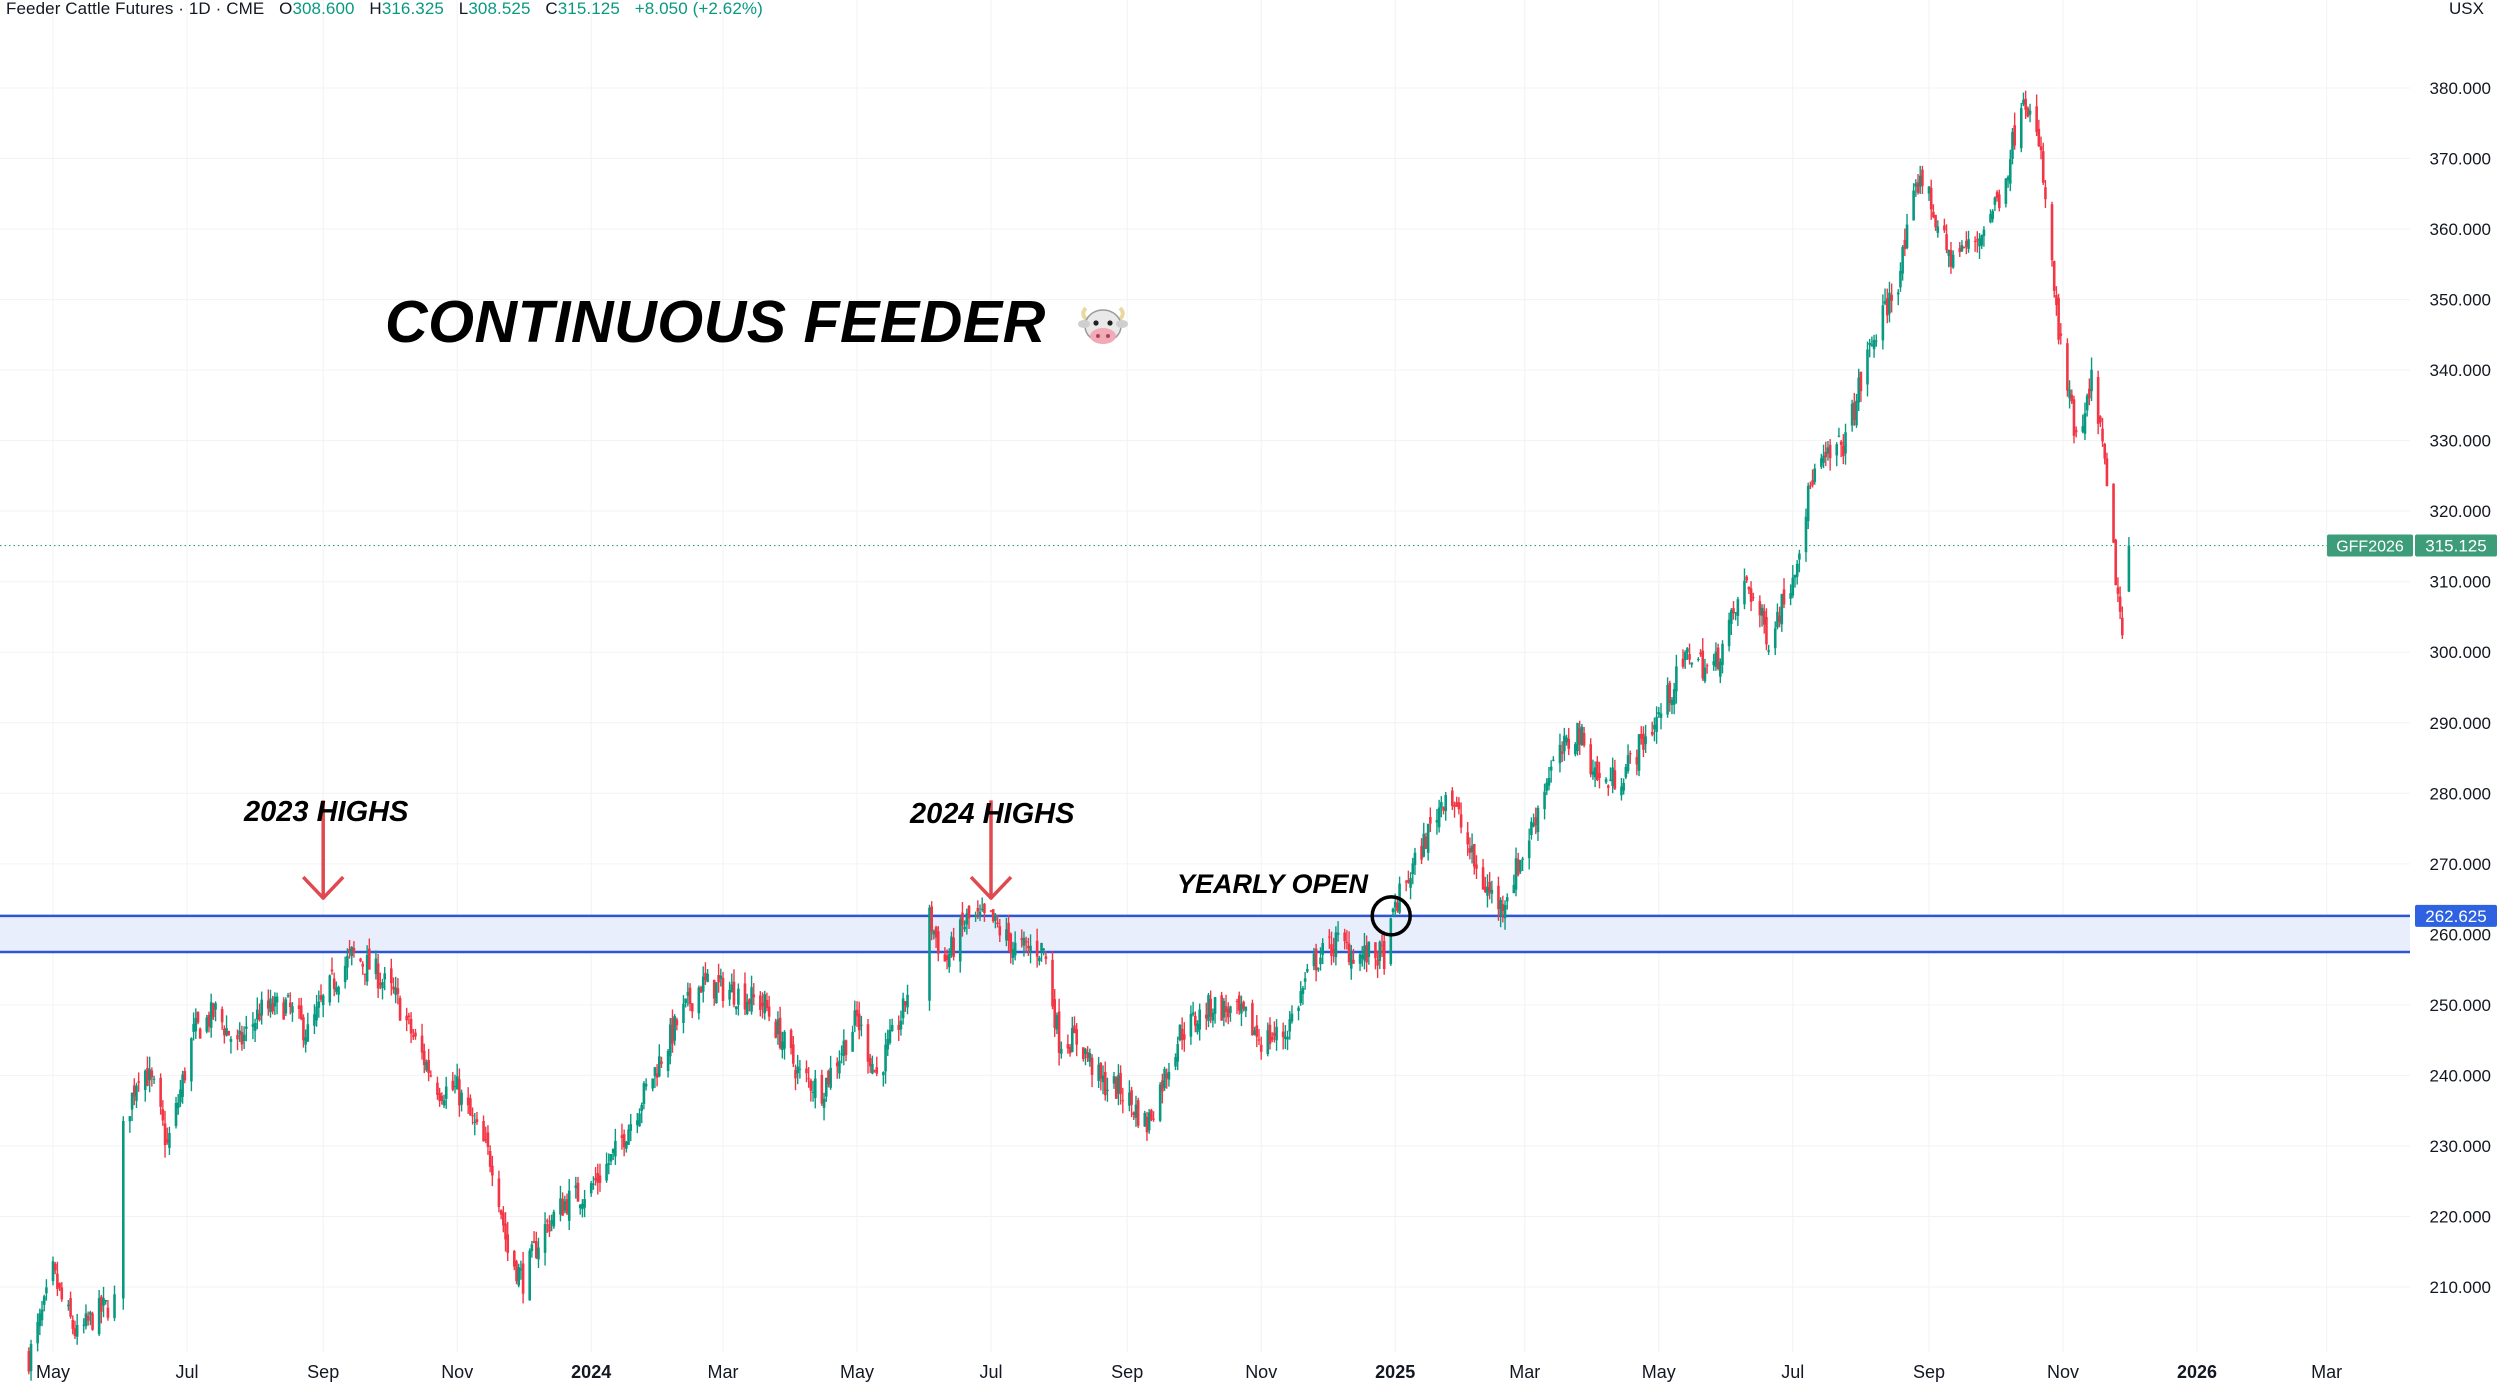 This screenshot has width=2500, height=1385. What do you see at coordinates (1205, 933) in the screenshot?
I see `zone-fill` at bounding box center [1205, 933].